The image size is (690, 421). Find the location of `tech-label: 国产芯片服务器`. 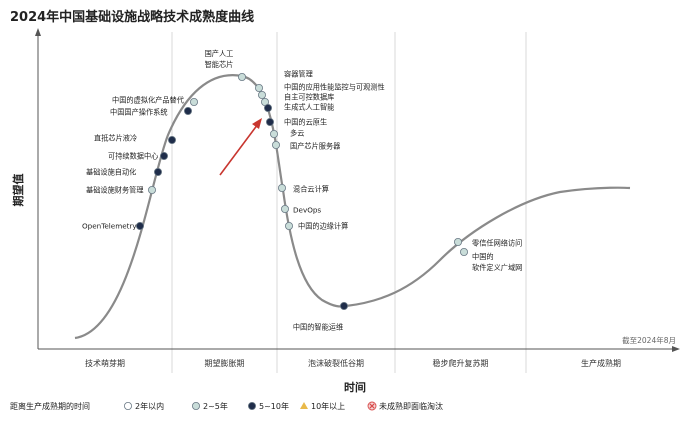

tech-label: 国产芯片服务器 is located at coordinates (315, 146).